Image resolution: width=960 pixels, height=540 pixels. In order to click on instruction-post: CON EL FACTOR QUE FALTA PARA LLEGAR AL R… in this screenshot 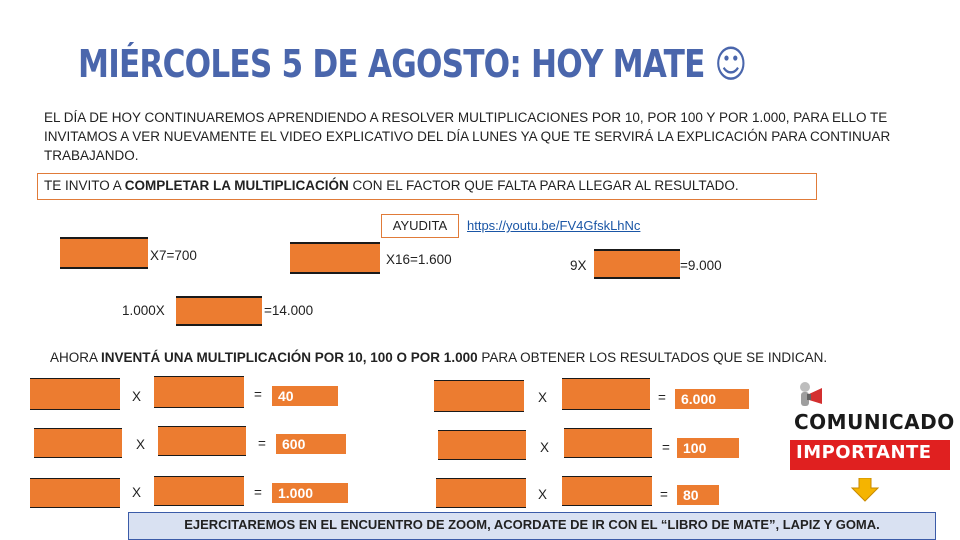, I will do `click(543, 185)`.